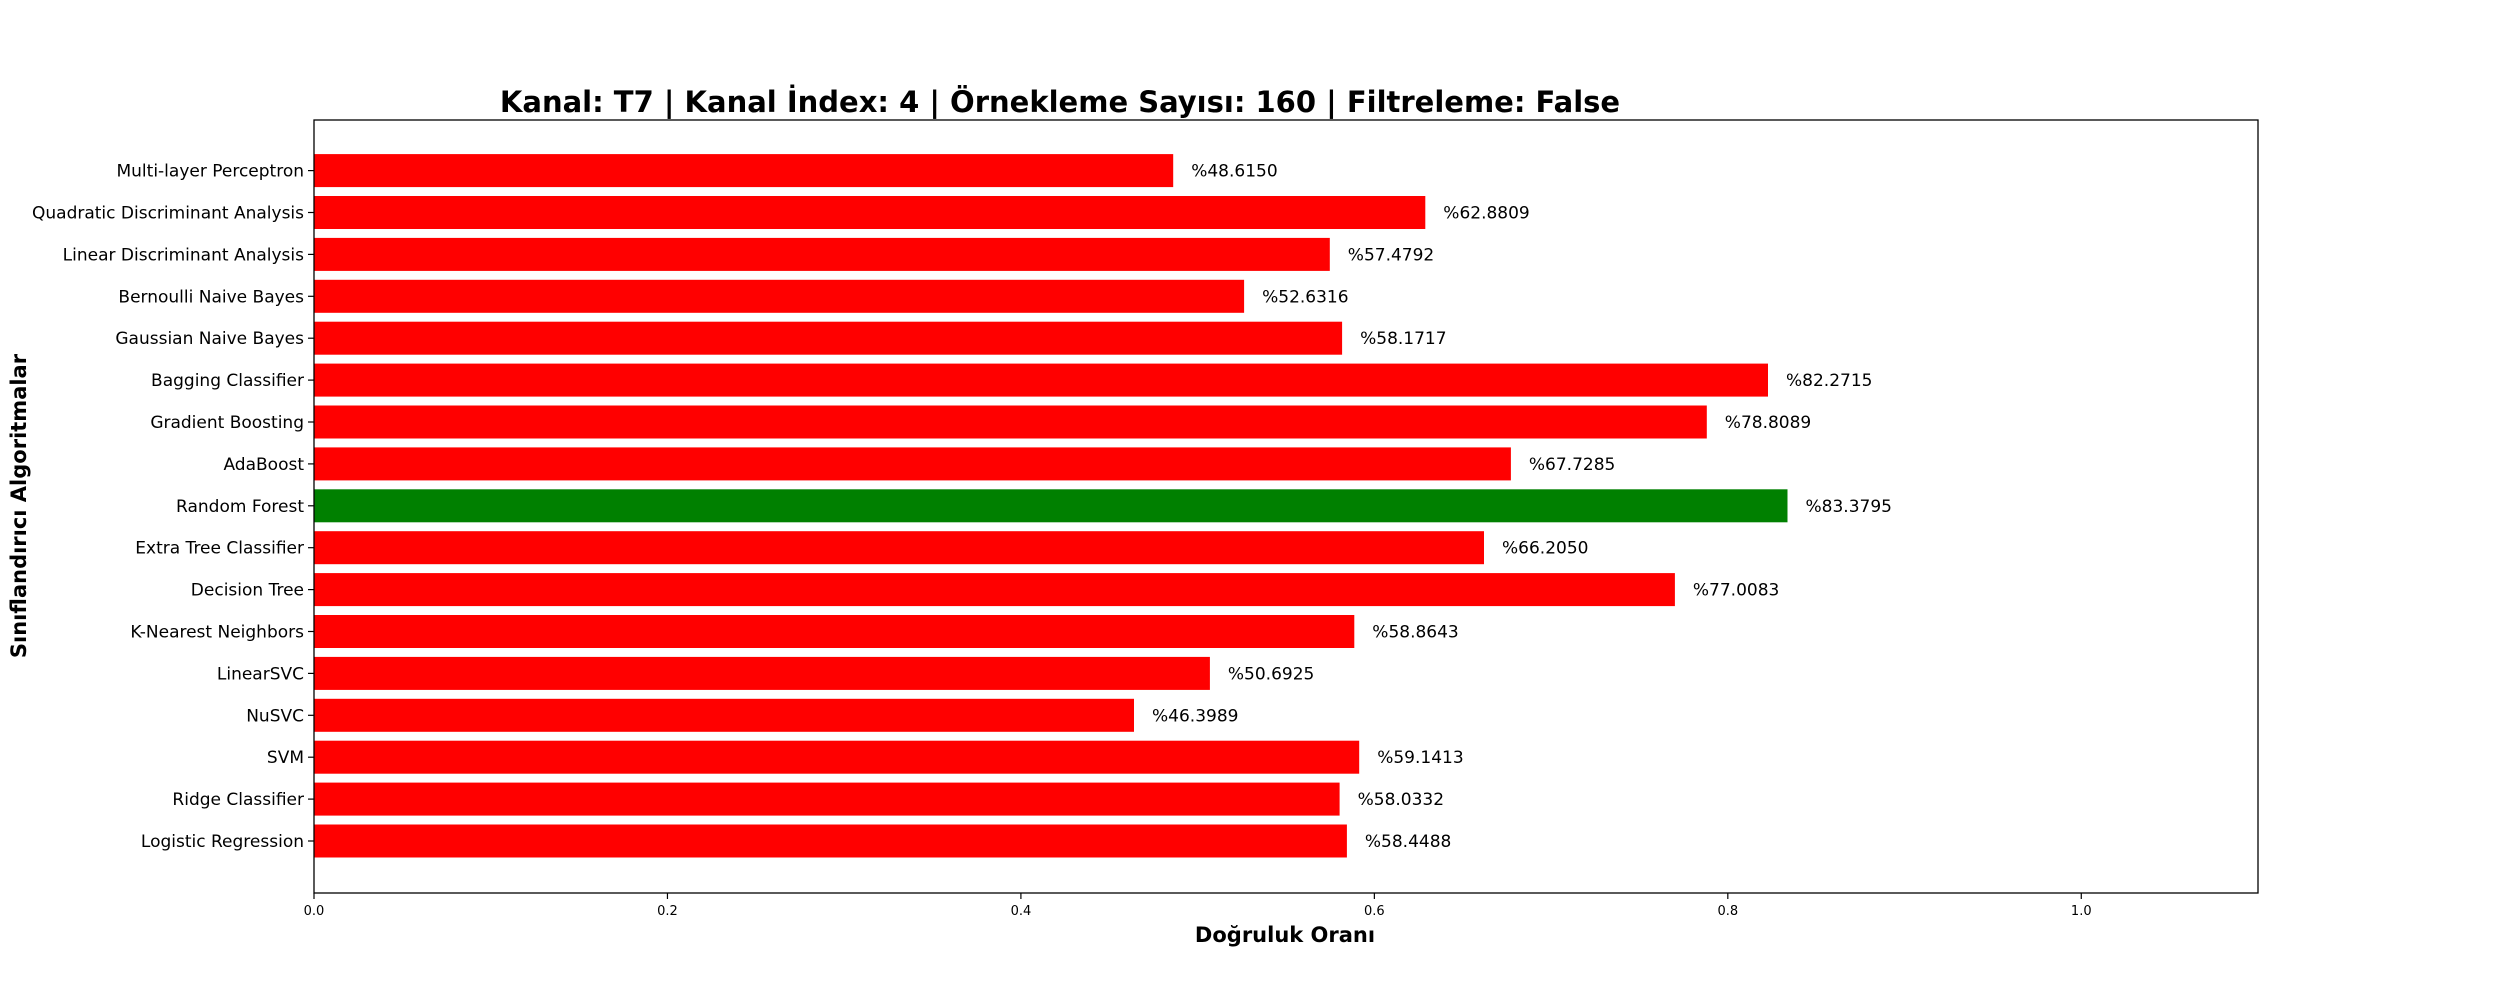  Describe the element at coordinates (240, 507) in the screenshot. I see `y-tick-label: Random Forest` at that location.